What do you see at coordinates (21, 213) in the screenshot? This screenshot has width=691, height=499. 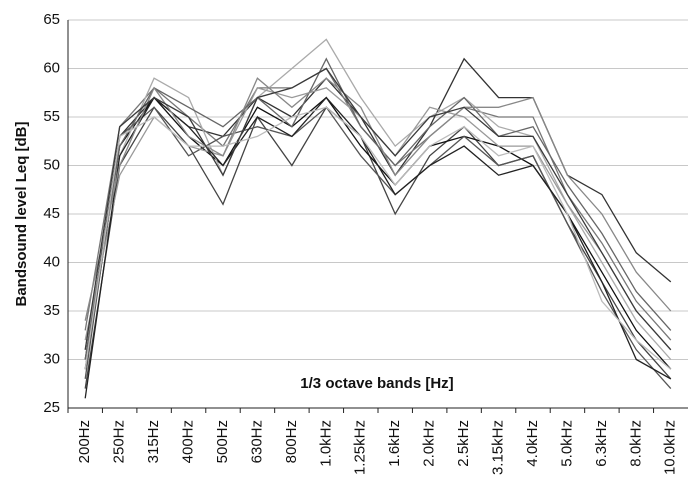 I see `y-axis-label: Bandsound level Leq [dB]` at bounding box center [21, 213].